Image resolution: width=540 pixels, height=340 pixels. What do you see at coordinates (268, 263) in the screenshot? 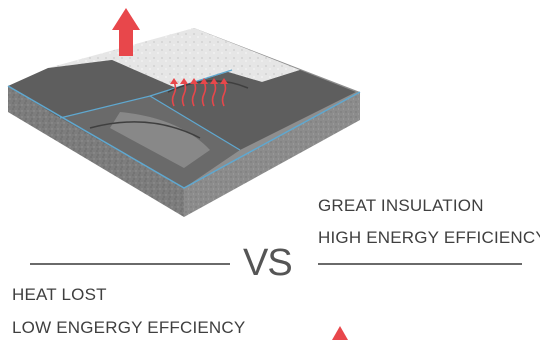
I see `vs-separator: VS` at bounding box center [268, 263].